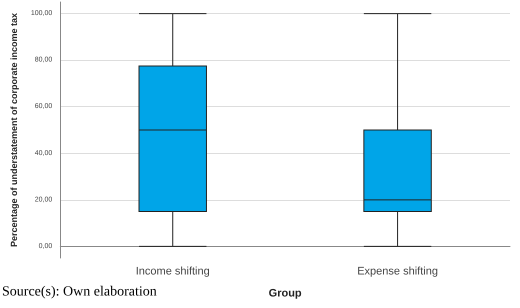  I want to click on x-tick-label: Income shifting, so click(173, 272).